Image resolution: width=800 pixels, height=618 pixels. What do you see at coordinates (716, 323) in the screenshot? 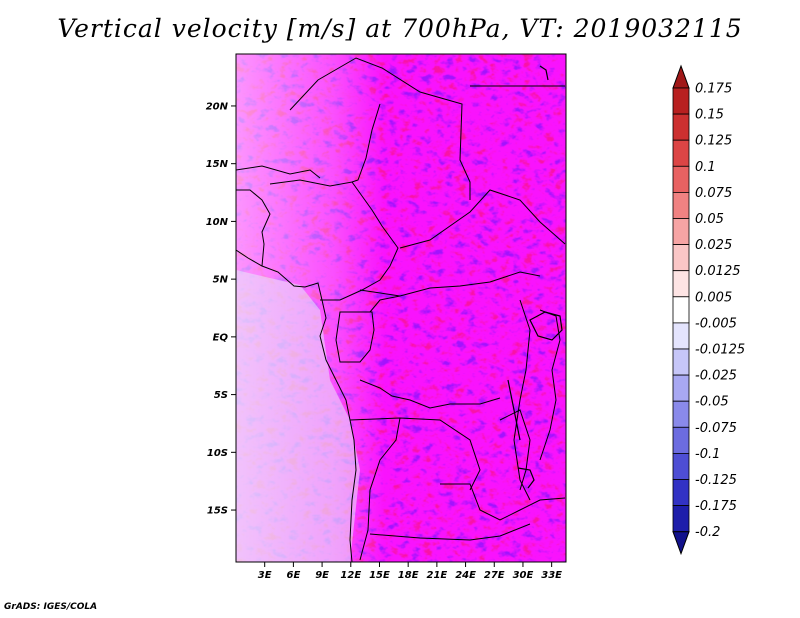
I see `colorbar-label: -0.005` at bounding box center [716, 323].